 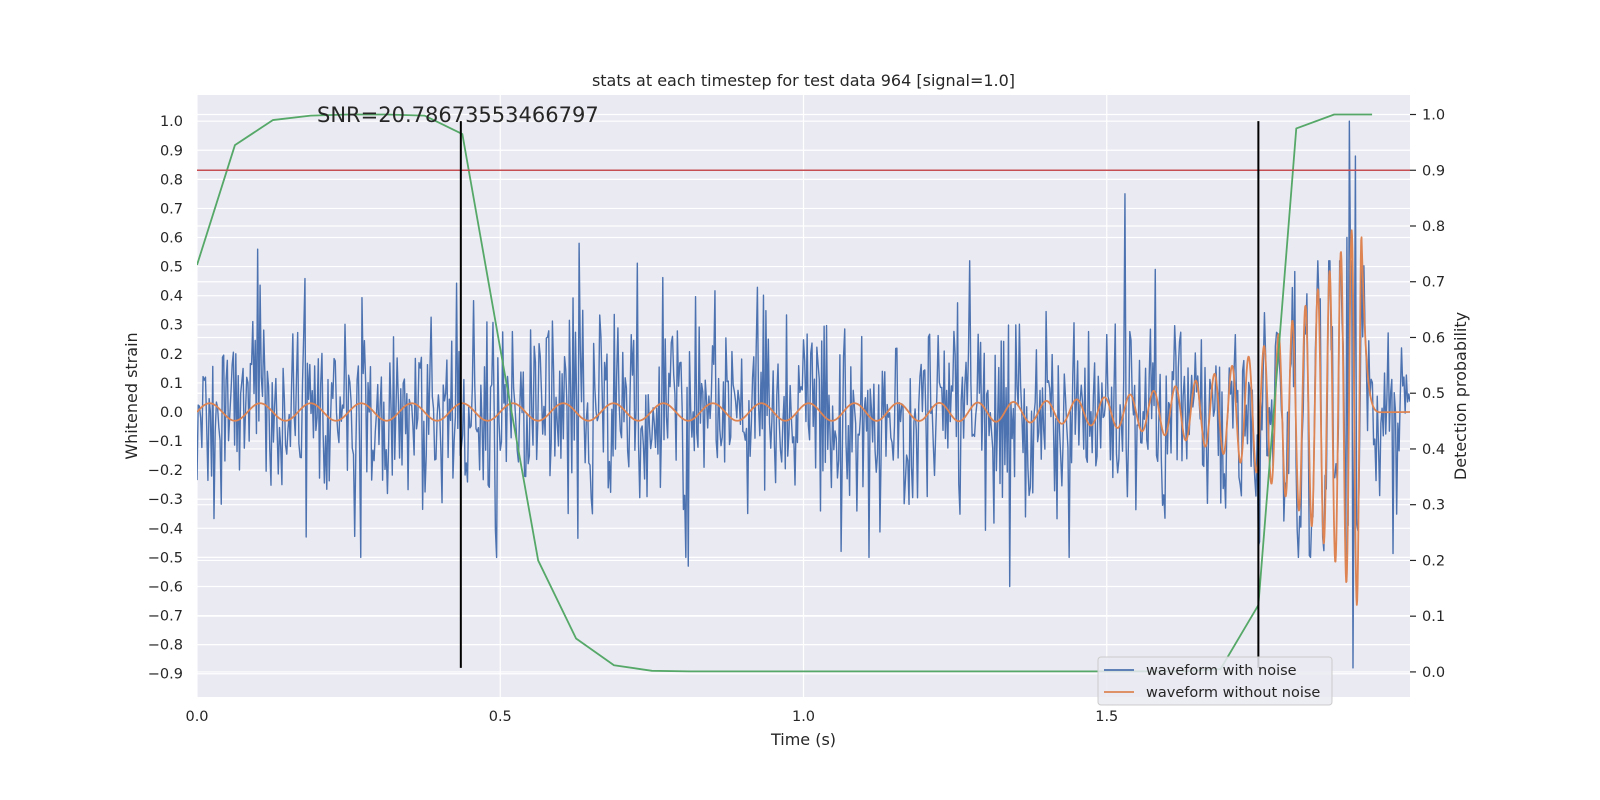 I want to click on snr-annotation: SNR=20.78673553466797, so click(x=458, y=115).